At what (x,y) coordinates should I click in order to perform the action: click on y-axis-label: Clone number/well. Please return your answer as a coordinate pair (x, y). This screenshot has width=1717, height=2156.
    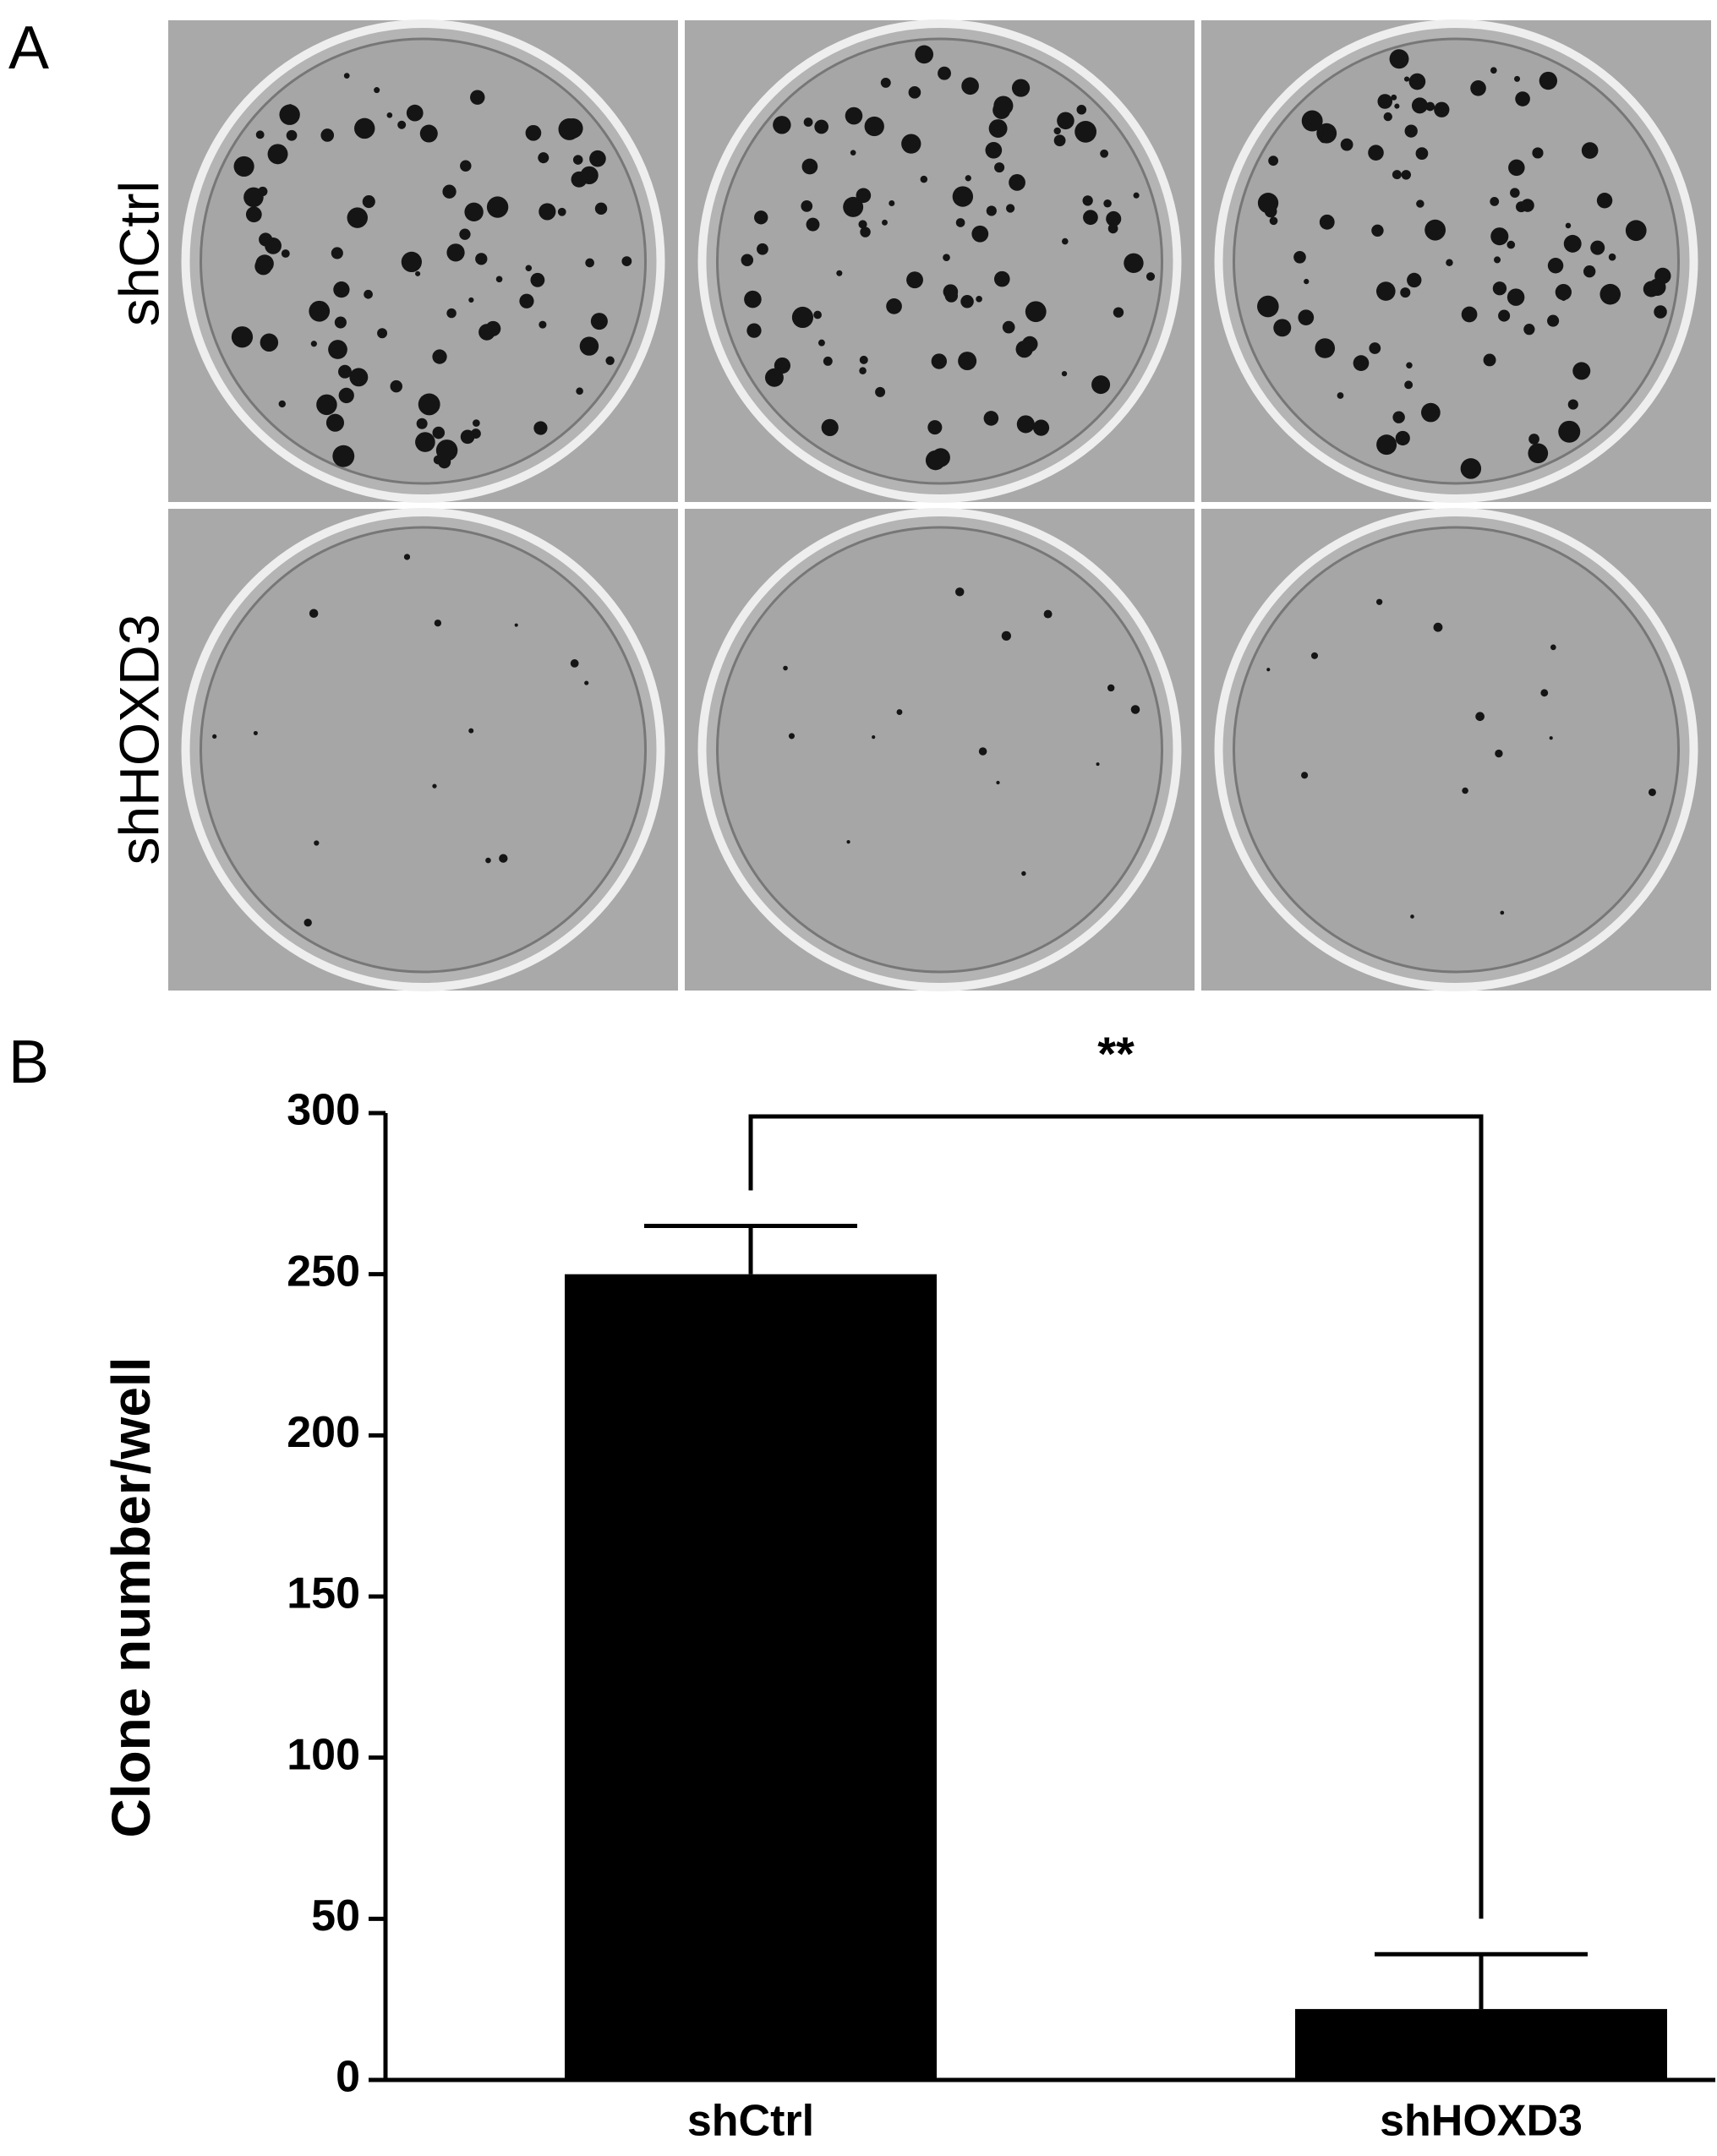
    Looking at the image, I should click on (131, 1597).